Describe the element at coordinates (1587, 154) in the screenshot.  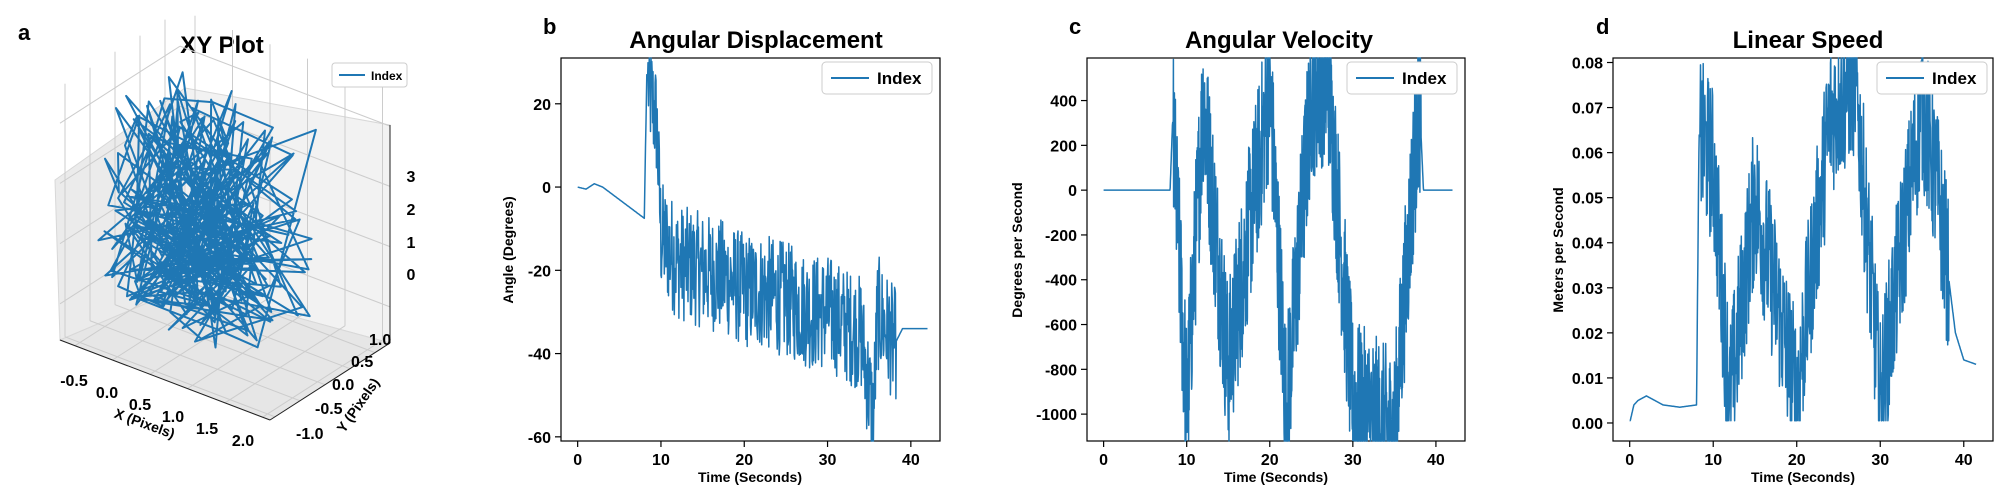
I see `y-tick-label: 0.06` at that location.